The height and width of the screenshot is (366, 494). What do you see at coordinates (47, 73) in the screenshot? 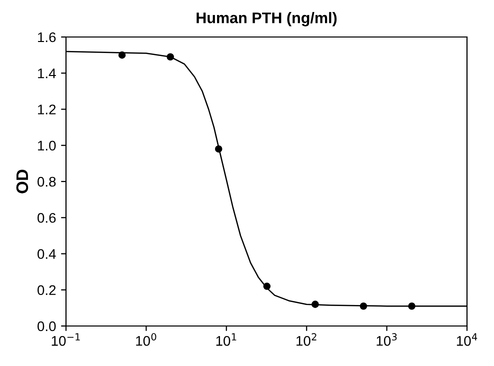
I see `y-tick-label: 1.4` at bounding box center [47, 73].